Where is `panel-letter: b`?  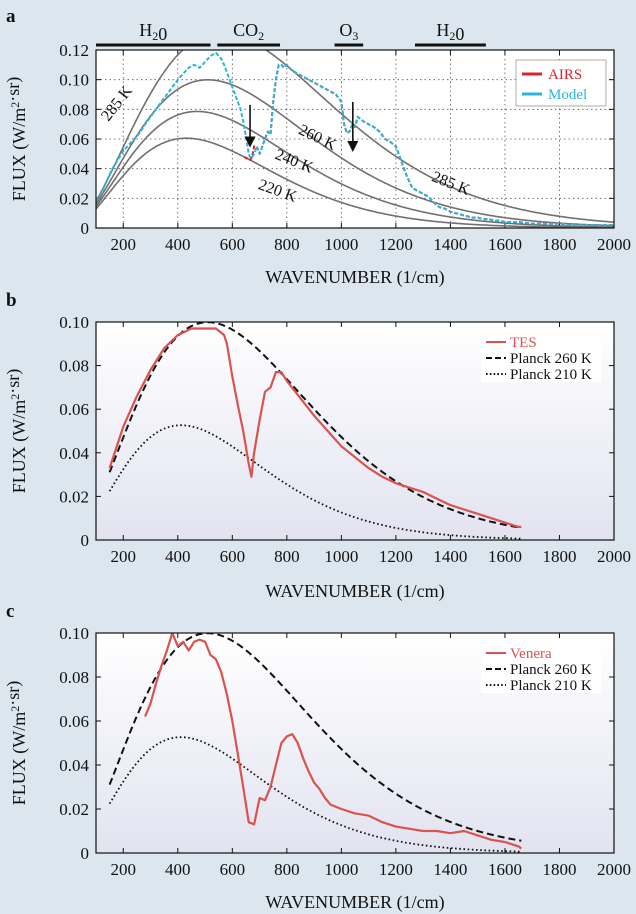
panel-letter: b is located at coordinates (11, 300).